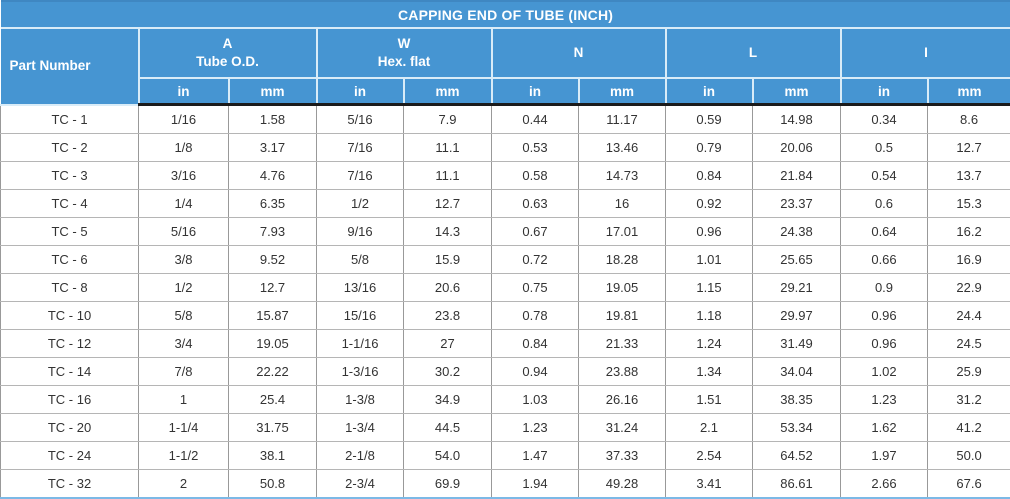  What do you see at coordinates (622, 204) in the screenshot?
I see `value-cell: 16` at bounding box center [622, 204].